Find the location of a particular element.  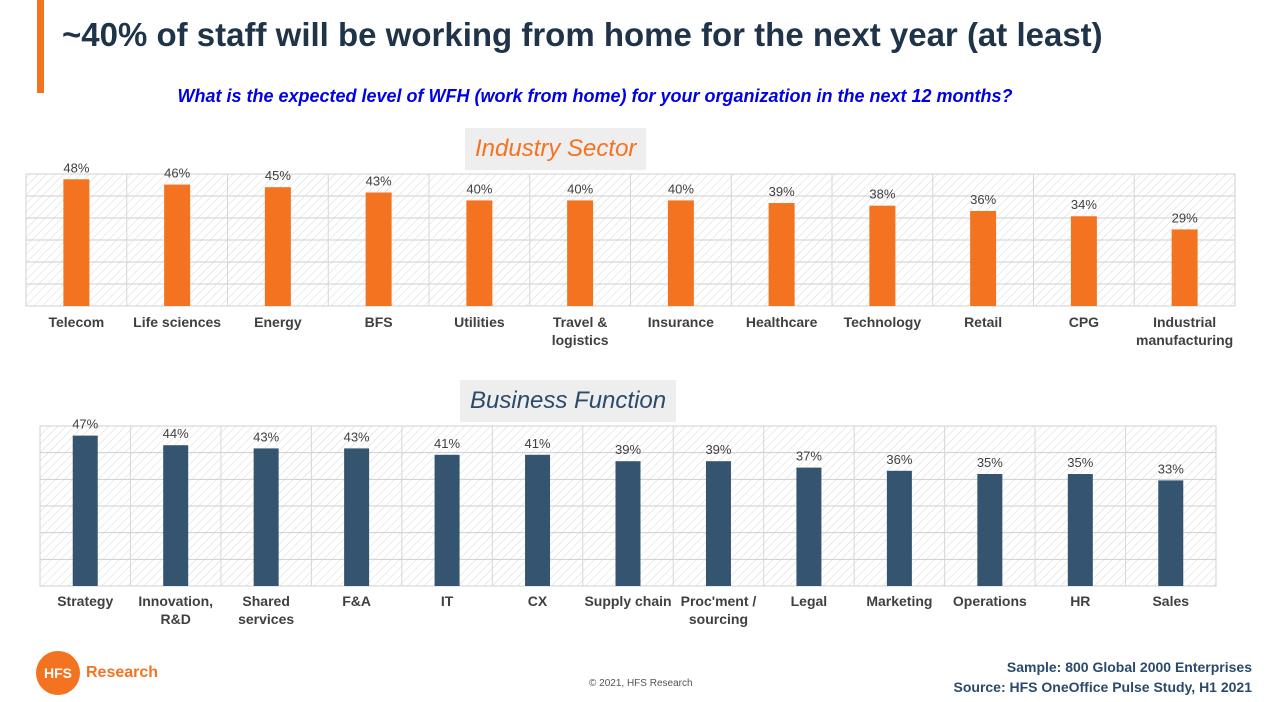

industry-data-label: 48% is located at coordinates (76, 167).